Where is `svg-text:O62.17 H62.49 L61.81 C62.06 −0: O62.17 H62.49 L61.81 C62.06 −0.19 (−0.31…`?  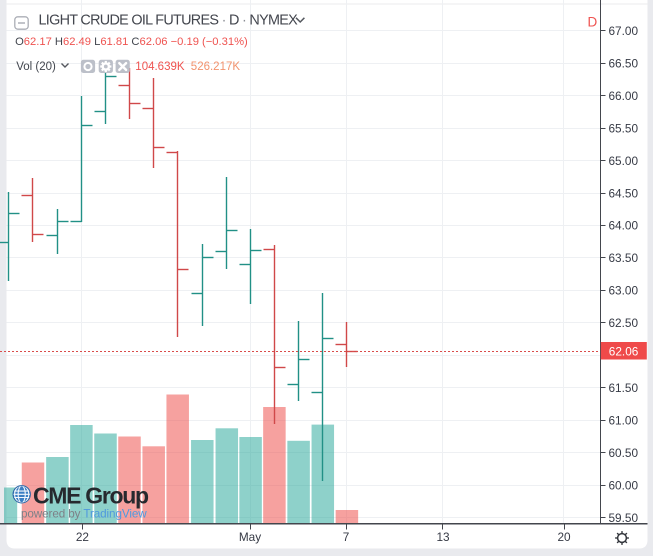
svg-text:O62.17 H62.49 L61.81 C62.06 −0: O62.17 H62.49 L61.81 C62.06 −0.19 (−0.31… is located at coordinates (131, 42).